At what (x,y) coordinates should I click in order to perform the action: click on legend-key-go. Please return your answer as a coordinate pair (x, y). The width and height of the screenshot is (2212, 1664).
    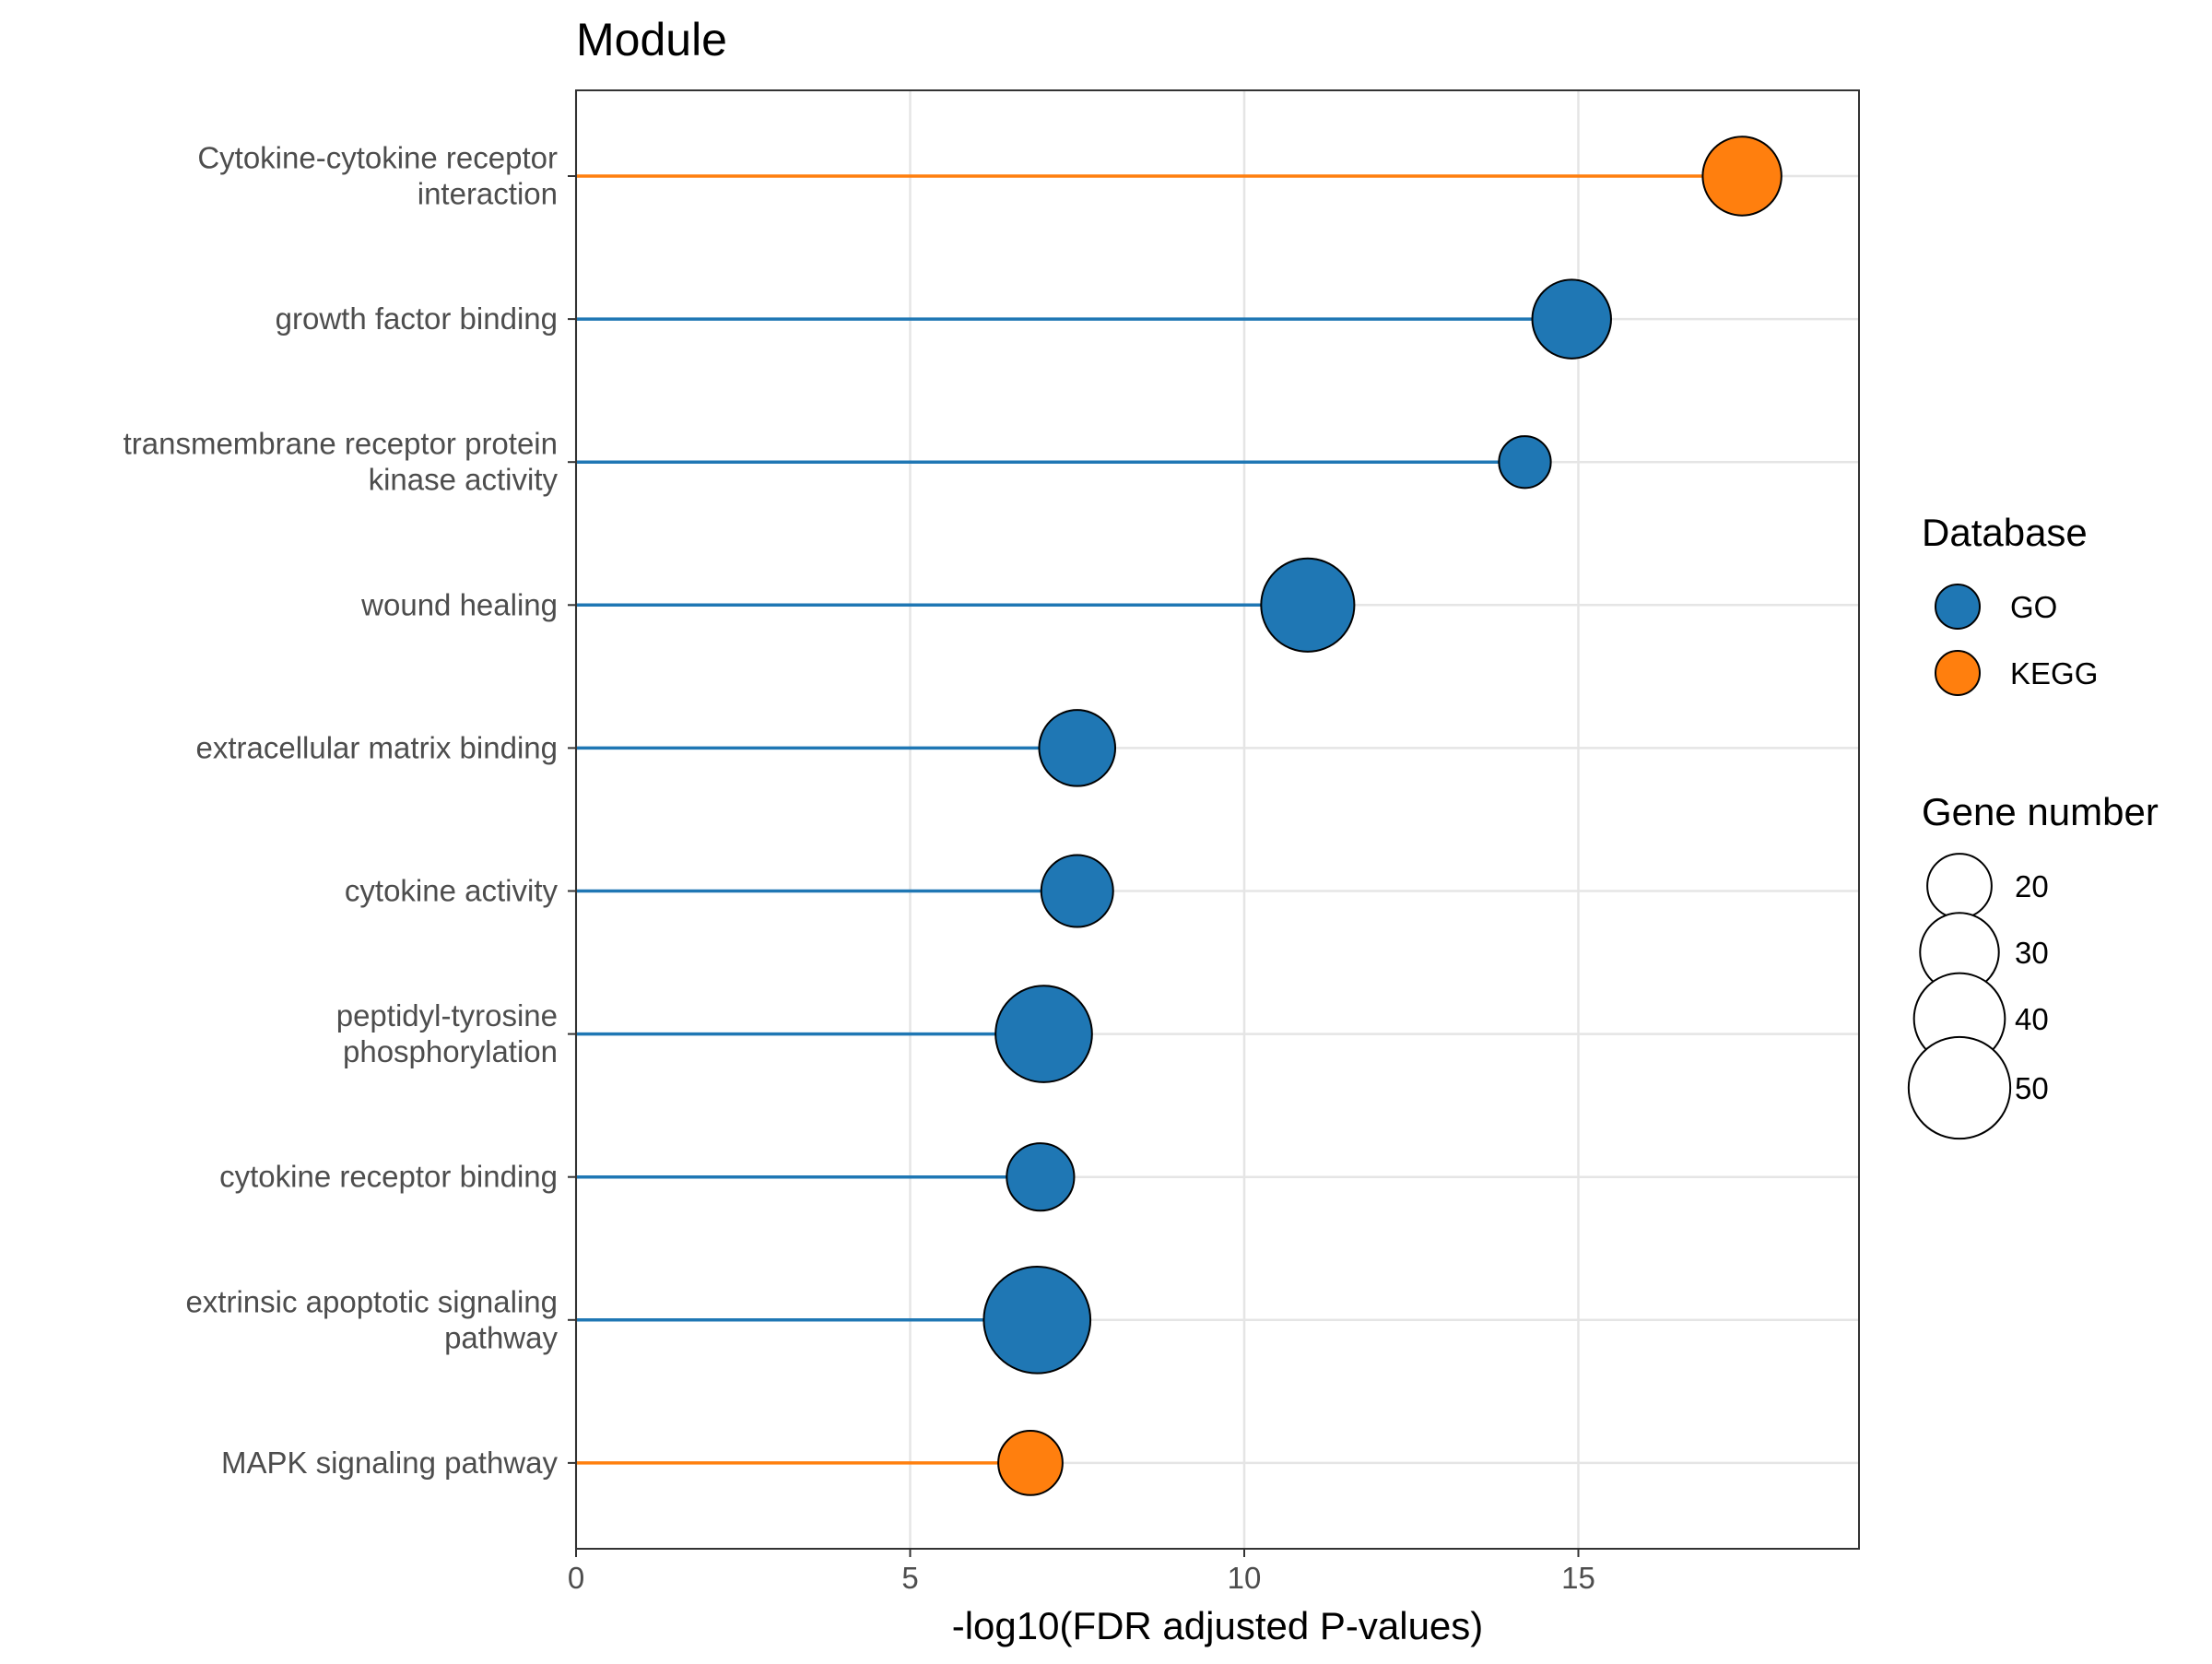
    Looking at the image, I should click on (1958, 607).